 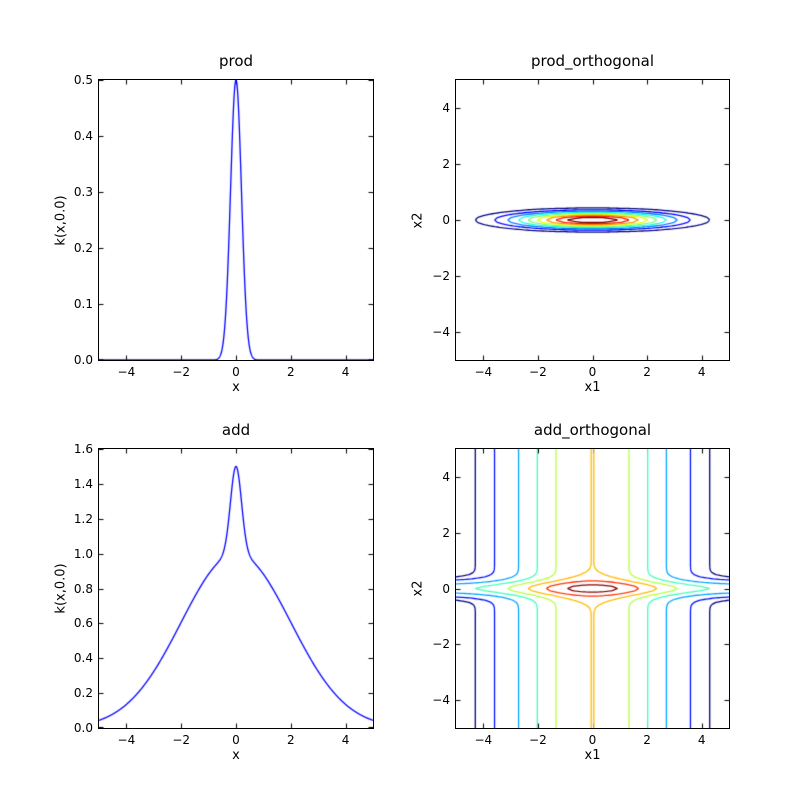 What do you see at coordinates (83, 588) in the screenshot?
I see `y-tick-label: 0.8` at bounding box center [83, 588].